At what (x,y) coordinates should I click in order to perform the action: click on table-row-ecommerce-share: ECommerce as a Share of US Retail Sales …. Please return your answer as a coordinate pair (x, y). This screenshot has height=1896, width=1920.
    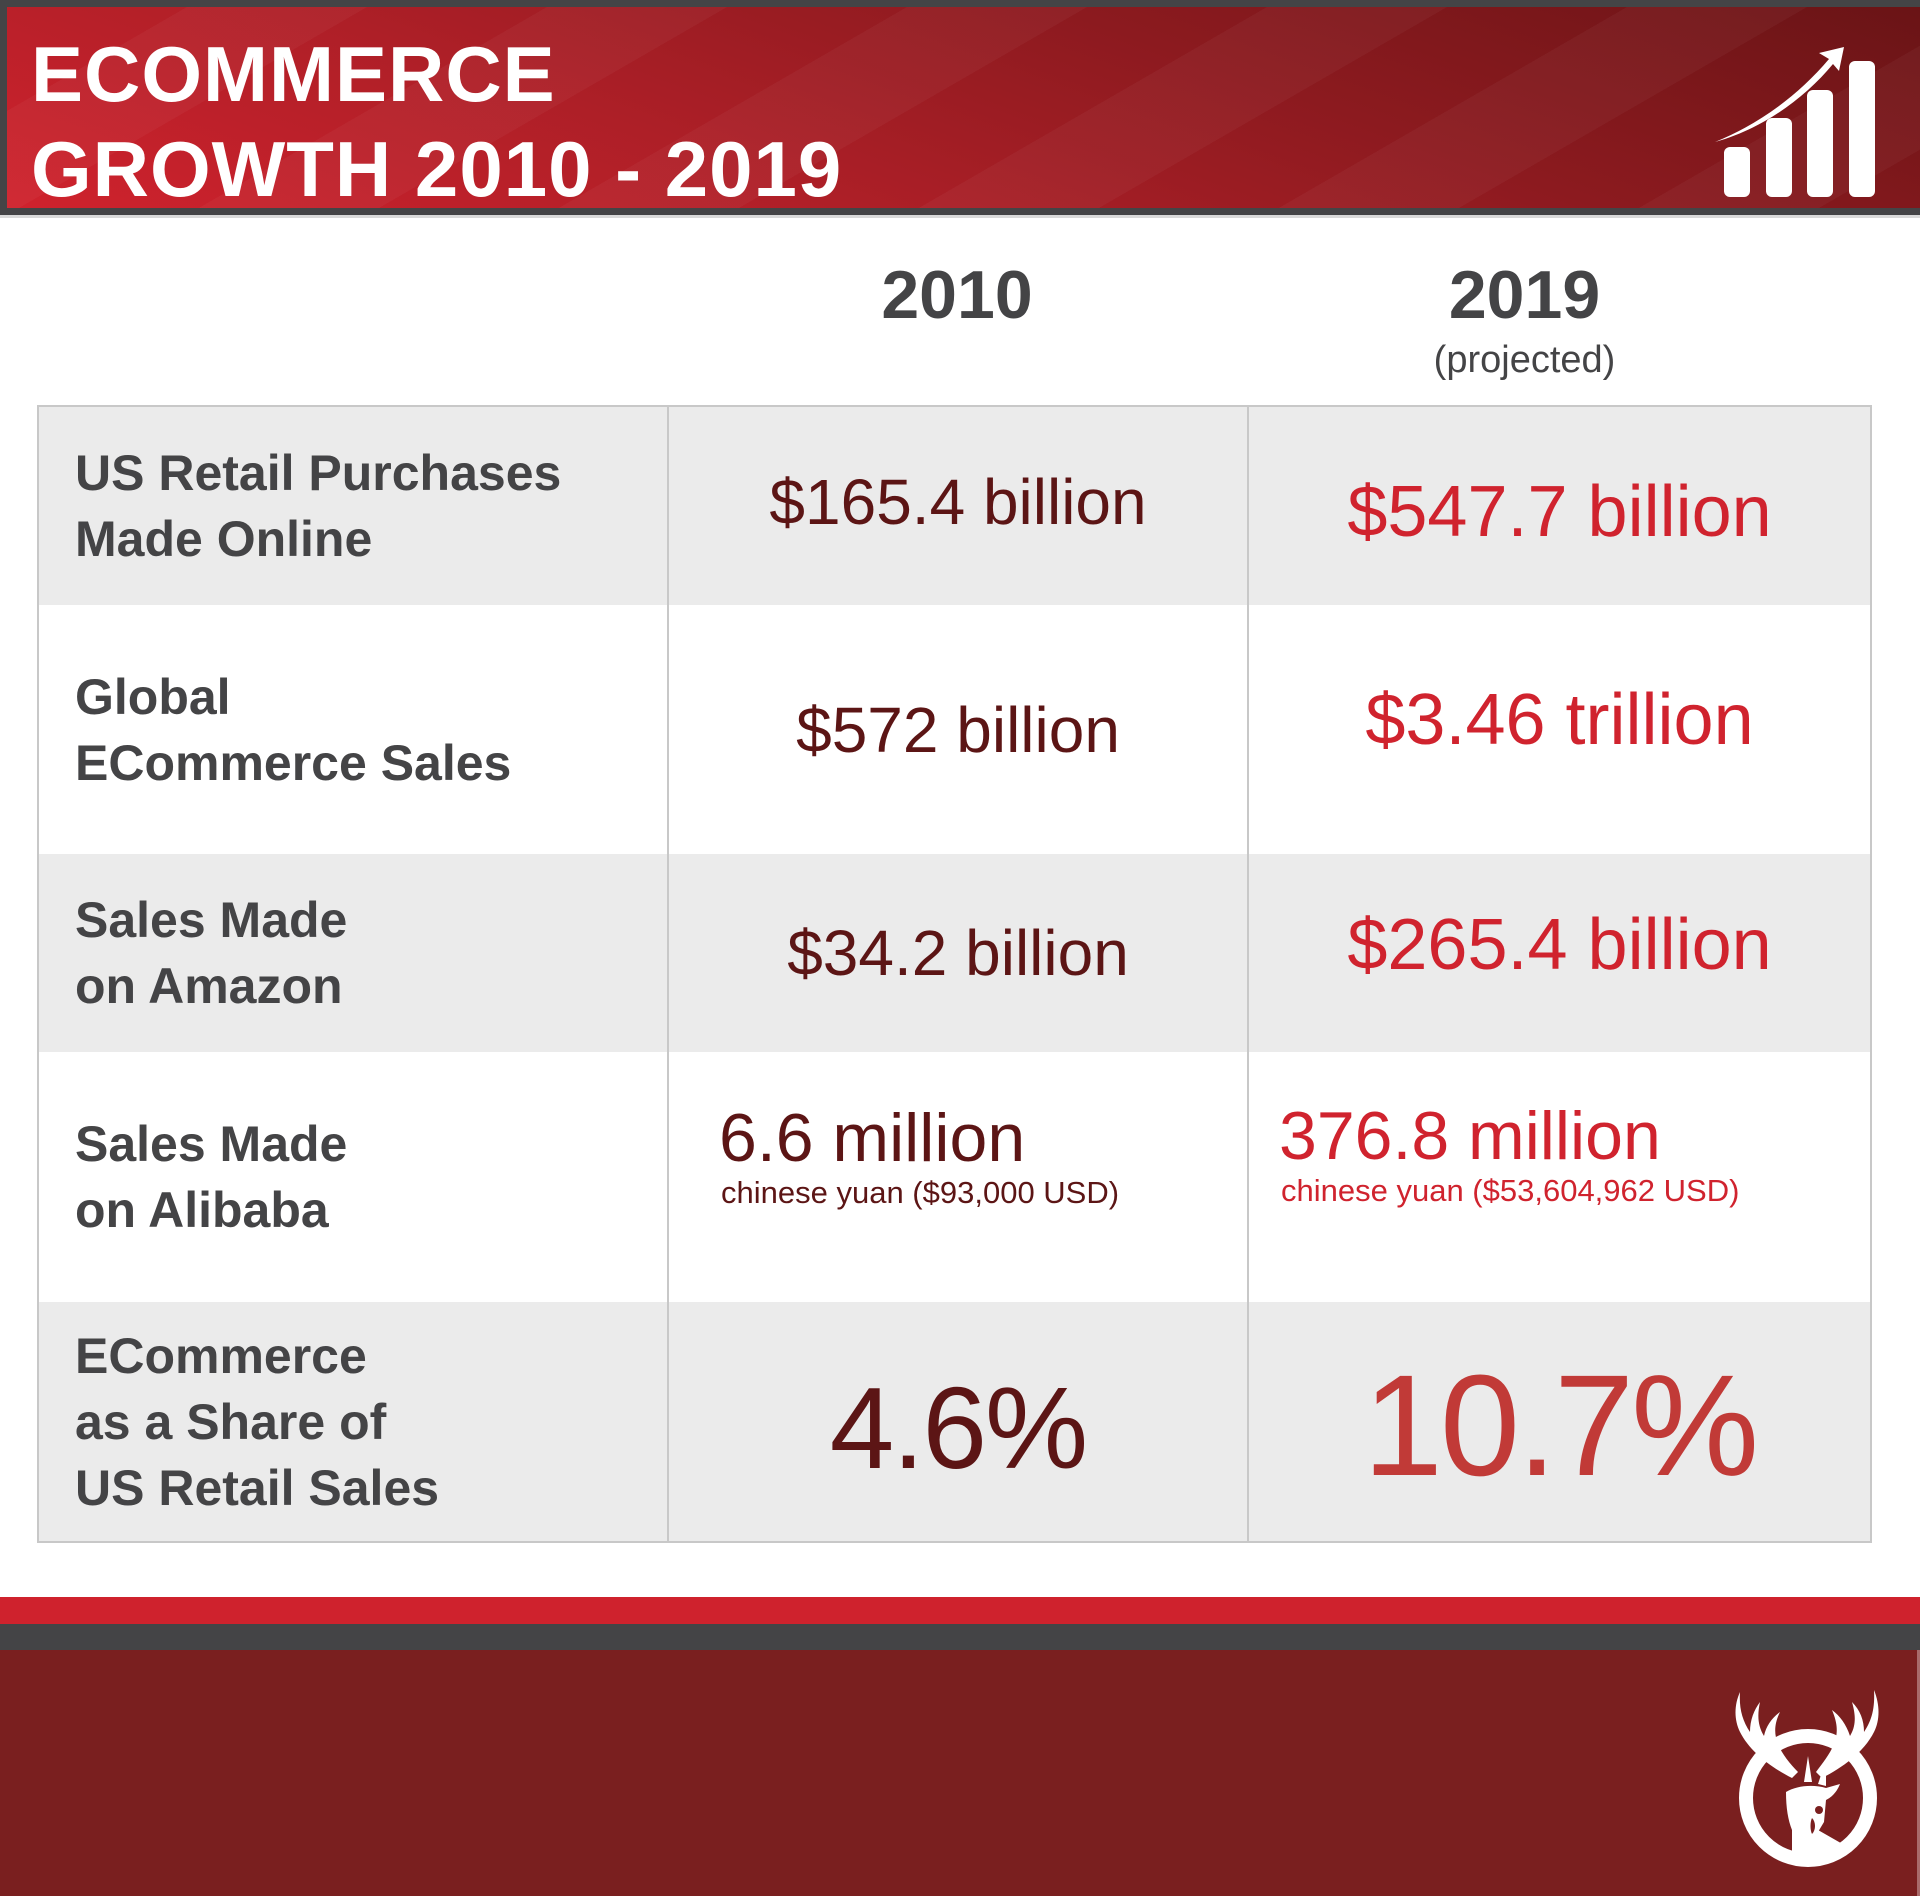
    Looking at the image, I should click on (954, 1421).